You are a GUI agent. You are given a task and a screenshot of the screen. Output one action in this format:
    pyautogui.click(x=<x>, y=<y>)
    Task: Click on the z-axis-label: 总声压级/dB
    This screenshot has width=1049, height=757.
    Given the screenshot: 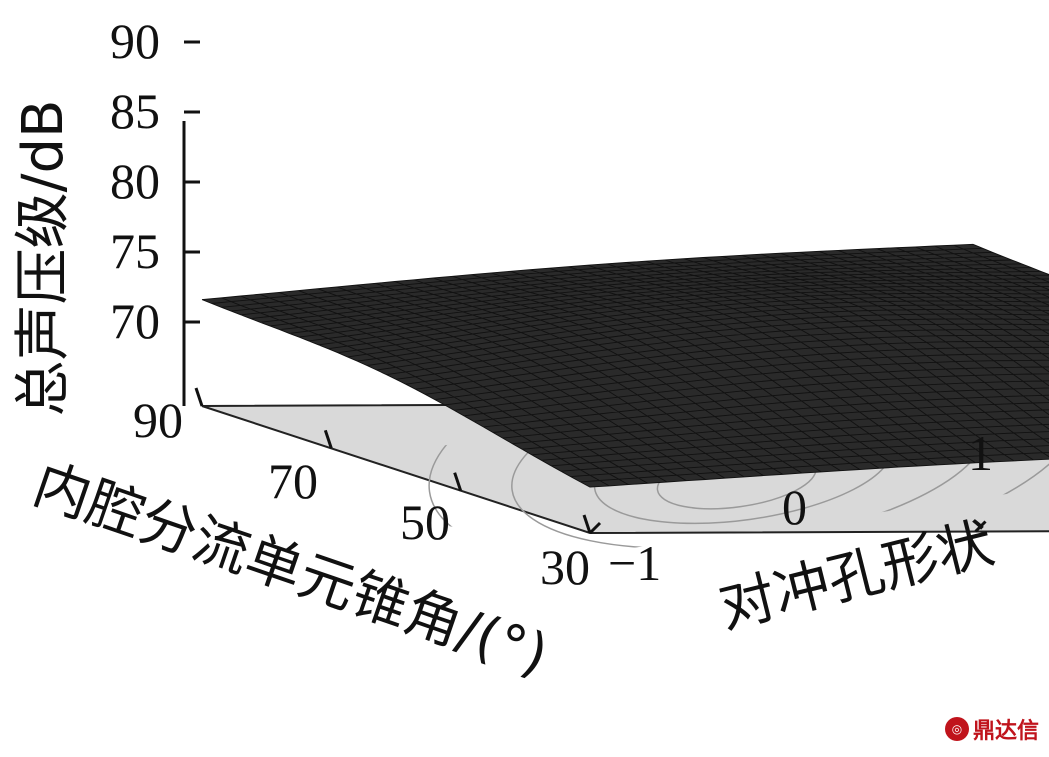 What is the action you would take?
    pyautogui.click(x=43, y=258)
    